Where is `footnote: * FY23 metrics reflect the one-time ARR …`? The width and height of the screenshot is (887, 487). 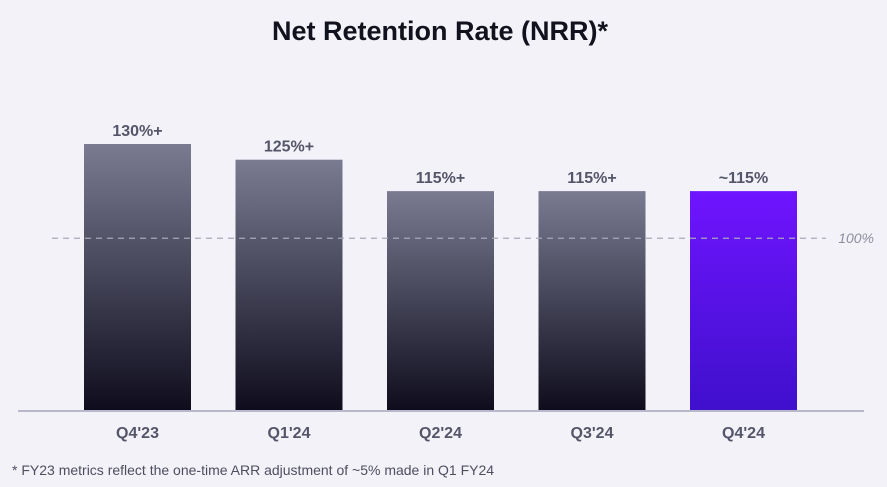 footnote: * FY23 metrics reflect the one-time ARR … is located at coordinates (253, 470).